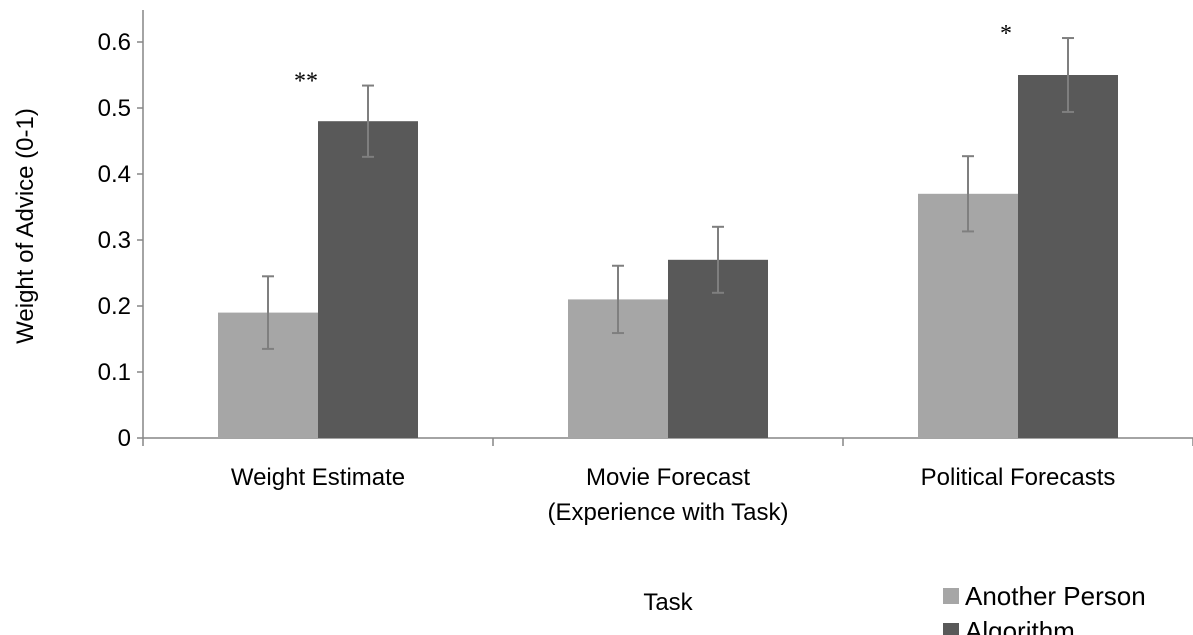 This screenshot has height=635, width=1193. I want to click on category-label: Movie Forecast, so click(668, 477).